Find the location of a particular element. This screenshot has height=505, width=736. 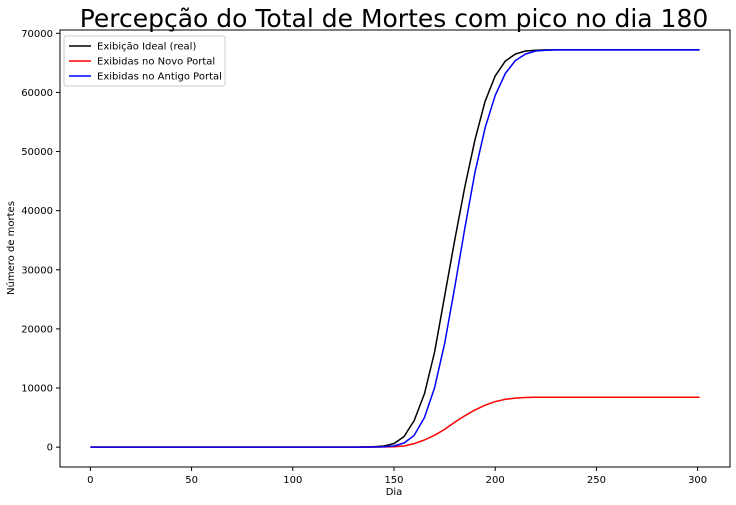

y-axis: 0 10000 20000 30000 40000 50000 60000 70000 is located at coordinates (40, 241).